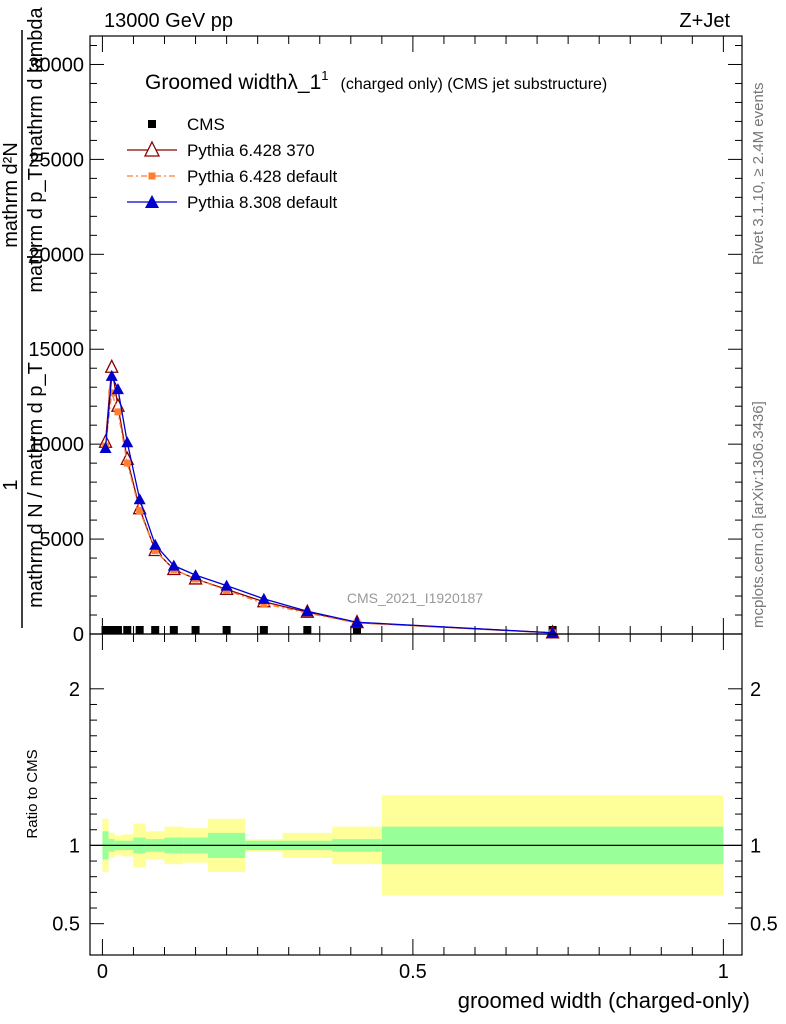  I want to click on ylabel-den1: mathrm d N / mathrm d p_T, so click(36, 485).